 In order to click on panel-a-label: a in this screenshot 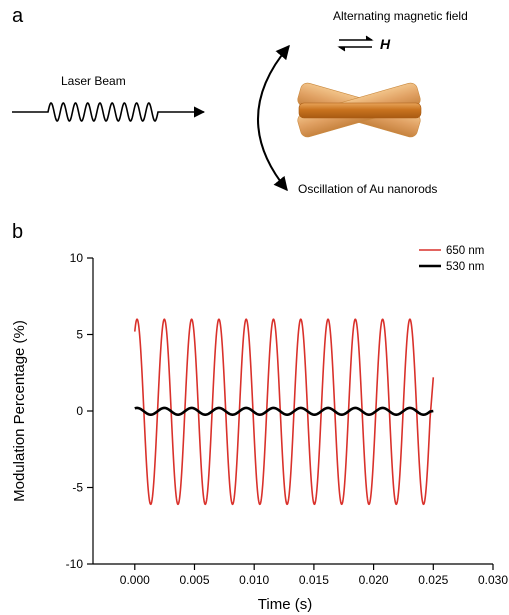, I will do `click(18, 16)`.